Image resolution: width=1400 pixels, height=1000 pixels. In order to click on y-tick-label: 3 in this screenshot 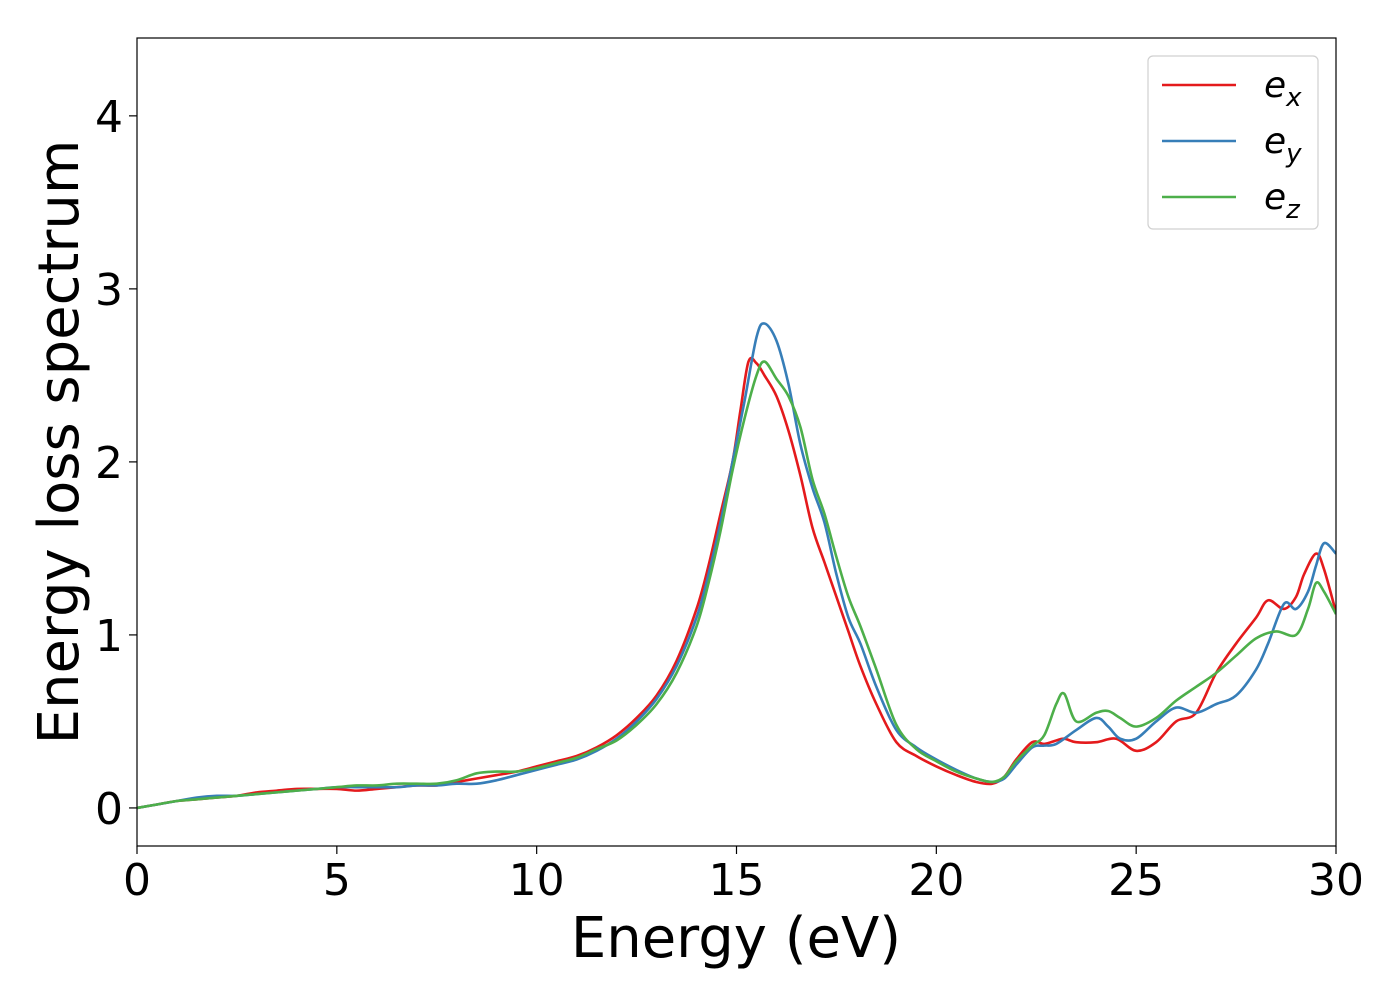, I will do `click(109, 290)`.